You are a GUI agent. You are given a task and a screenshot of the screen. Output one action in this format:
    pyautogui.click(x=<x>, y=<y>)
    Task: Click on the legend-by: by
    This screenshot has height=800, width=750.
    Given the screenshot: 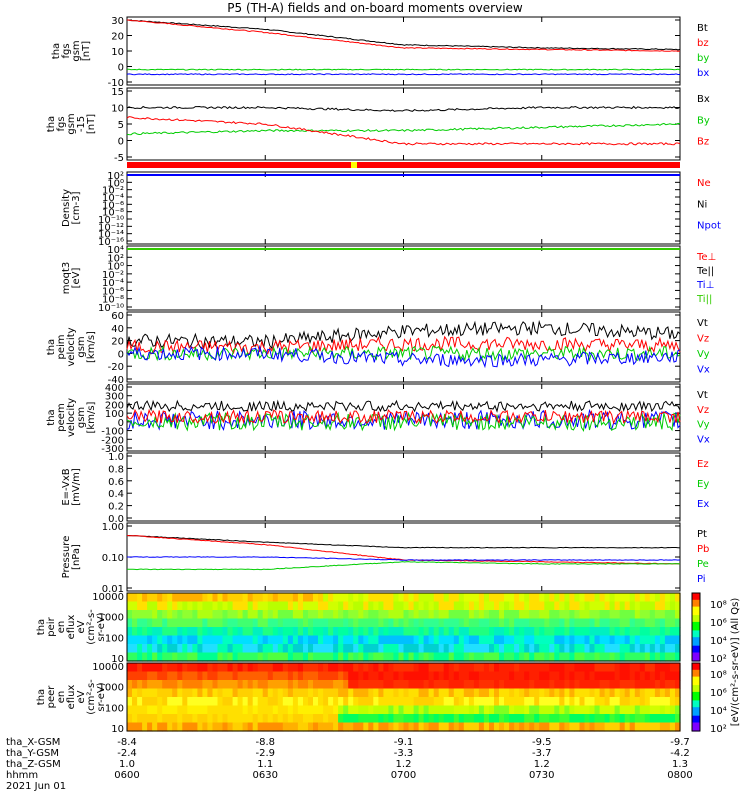 What is the action you would take?
    pyautogui.click(x=703, y=58)
    